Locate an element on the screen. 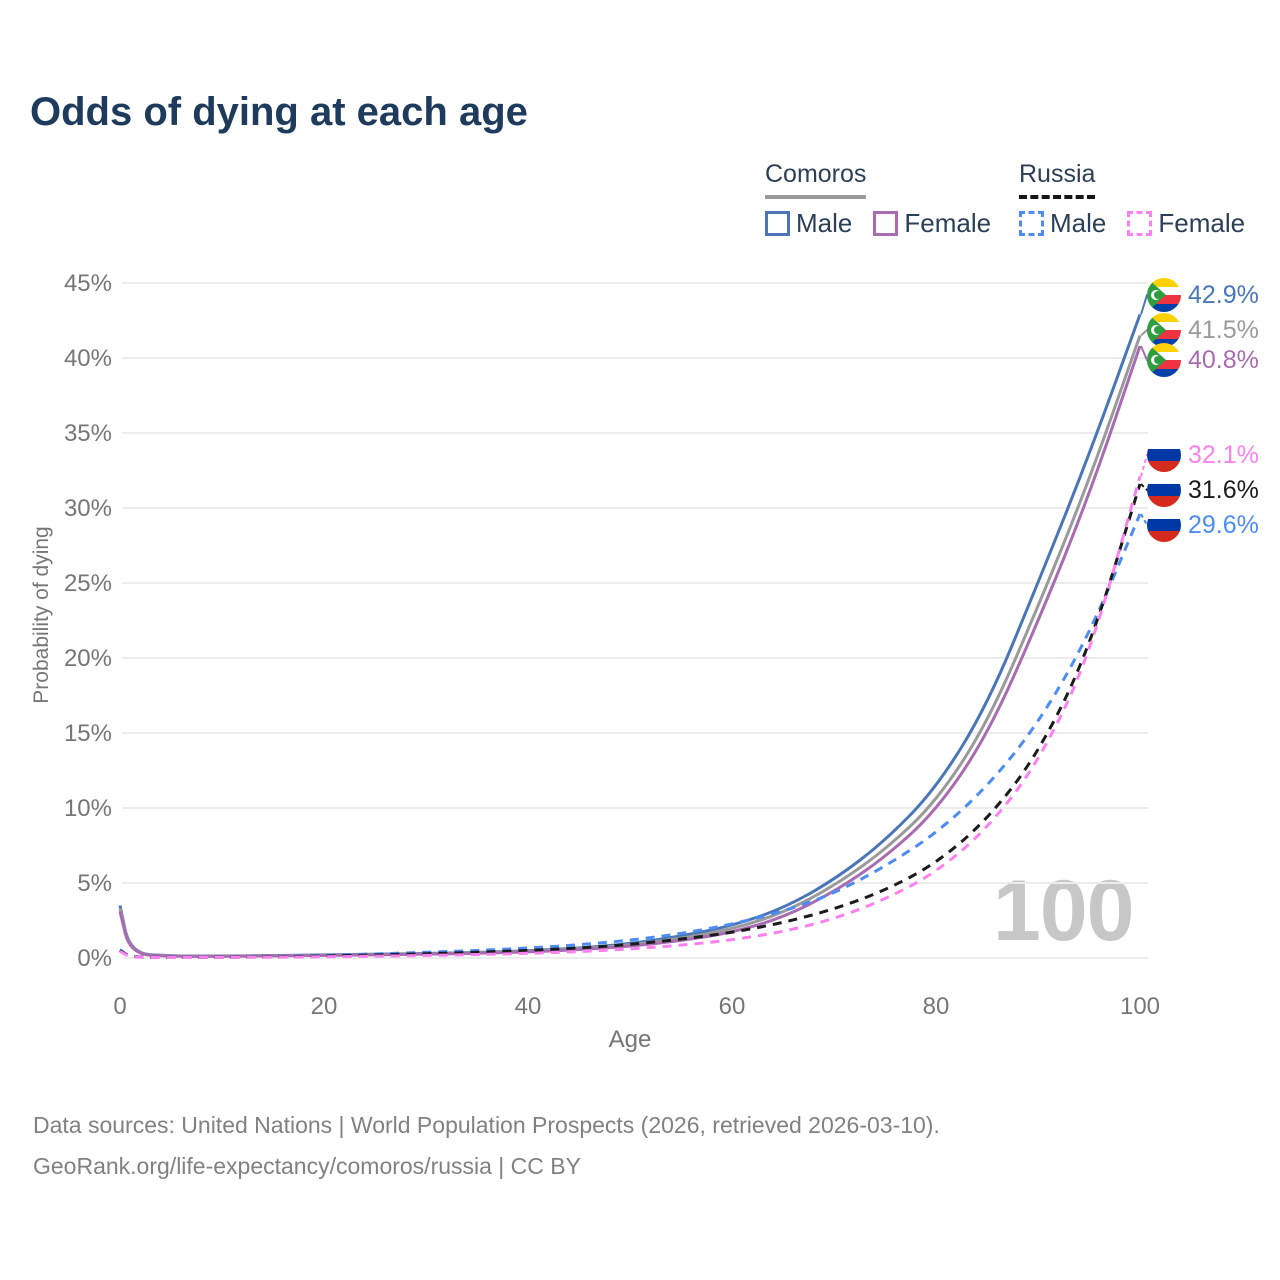 This screenshot has height=1280, width=1280. legend-row-russia: Male Female is located at coordinates (1132, 223).